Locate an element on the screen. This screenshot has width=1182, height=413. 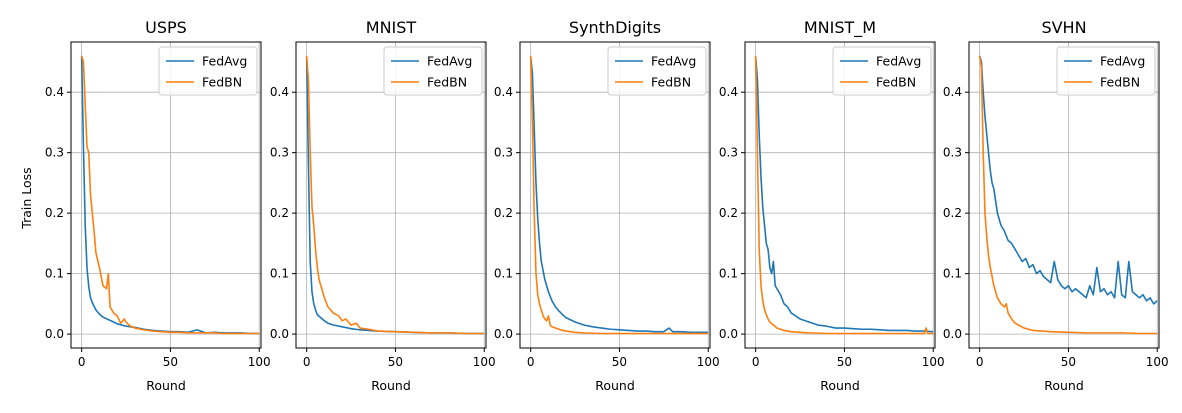
panel-title: USPS is located at coordinates (166, 27).